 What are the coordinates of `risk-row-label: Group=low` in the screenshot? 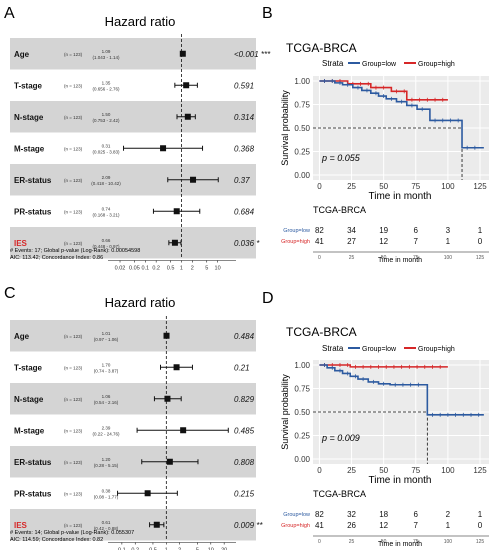 It's located at (296, 515).